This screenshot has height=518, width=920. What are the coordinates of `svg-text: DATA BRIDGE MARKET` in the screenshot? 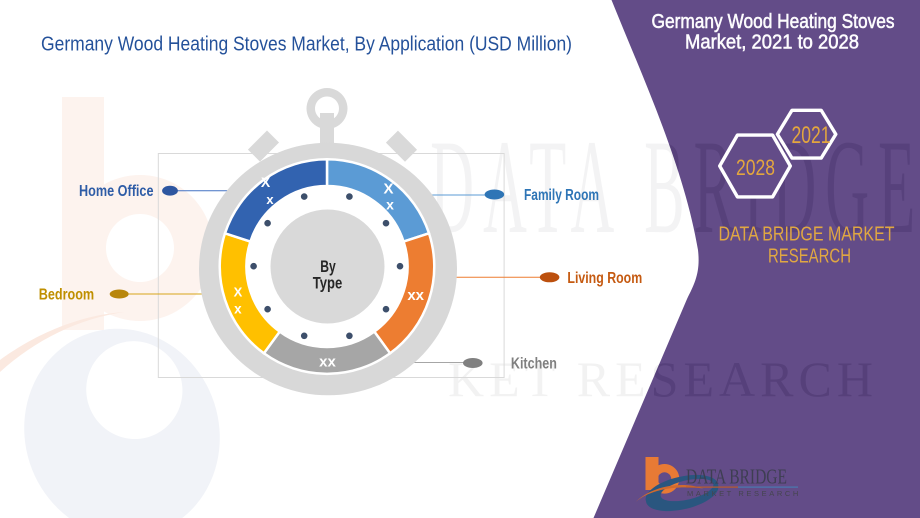 It's located at (807, 235).